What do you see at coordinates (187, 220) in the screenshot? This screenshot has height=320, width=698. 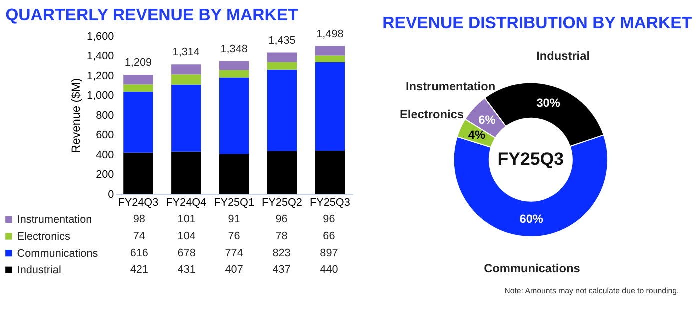 I see `data-label: 101` at bounding box center [187, 220].